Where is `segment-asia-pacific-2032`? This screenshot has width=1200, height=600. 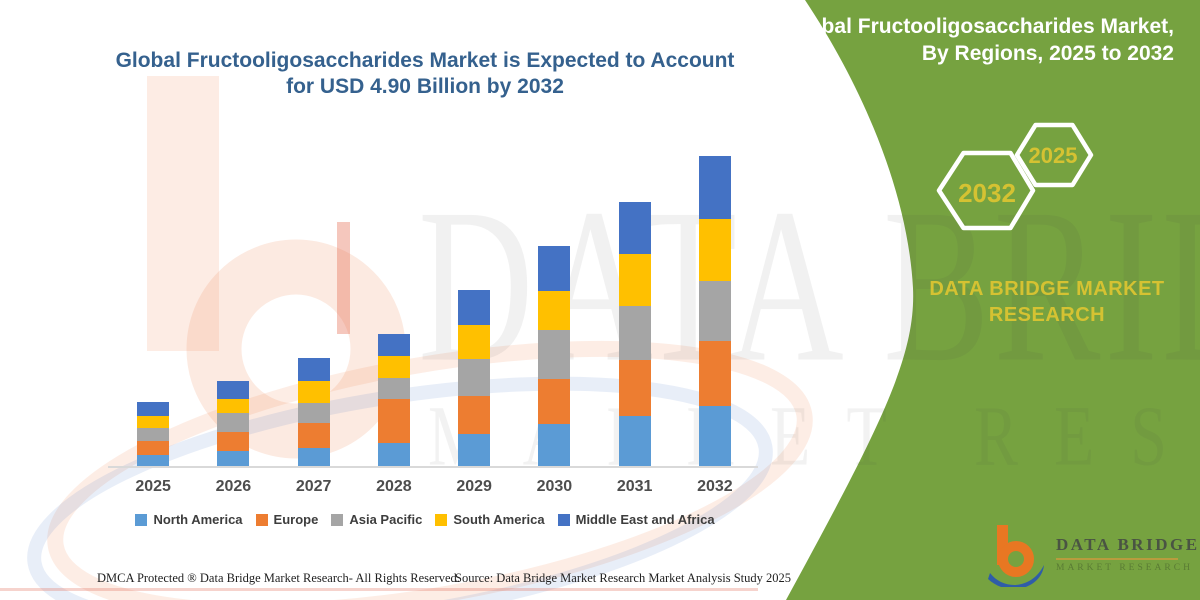 segment-asia-pacific-2032 is located at coordinates (714, 311).